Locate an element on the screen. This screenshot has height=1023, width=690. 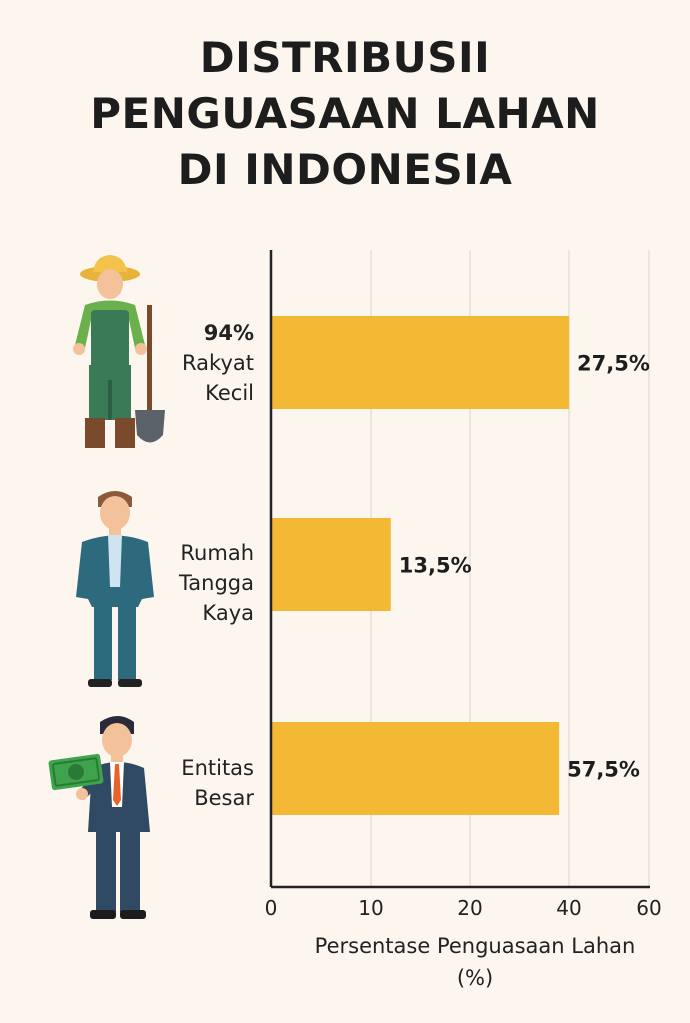
category-label-rumah-tangga-kaya: Rumah Tangga Kaya is located at coordinates (194, 583).